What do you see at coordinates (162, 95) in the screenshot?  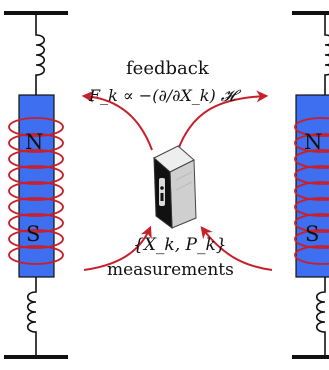 I see `control-law-equation: F_k ∝ −(∂/∂X_k) 𝓗` at bounding box center [162, 95].